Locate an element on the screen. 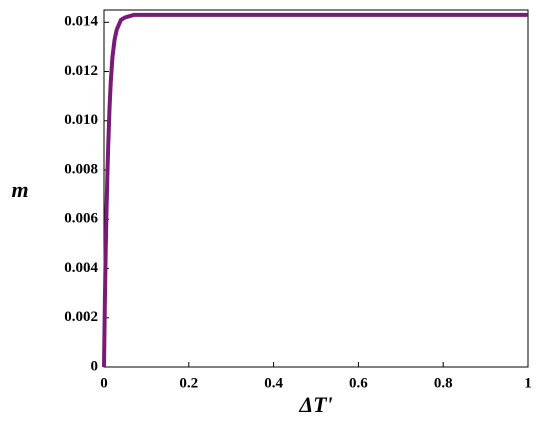  y-tick-label: 0.014 is located at coordinates (81, 22).